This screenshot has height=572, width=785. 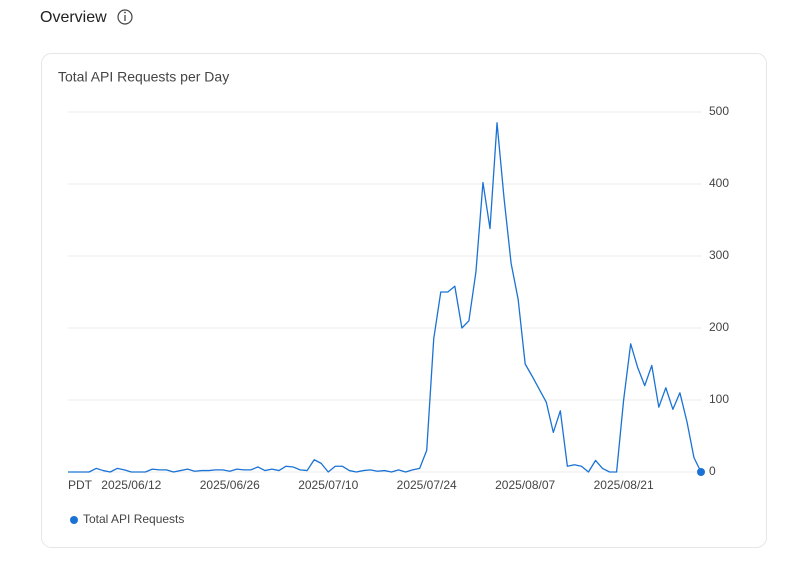 I want to click on page-title: Overview, so click(x=73, y=17).